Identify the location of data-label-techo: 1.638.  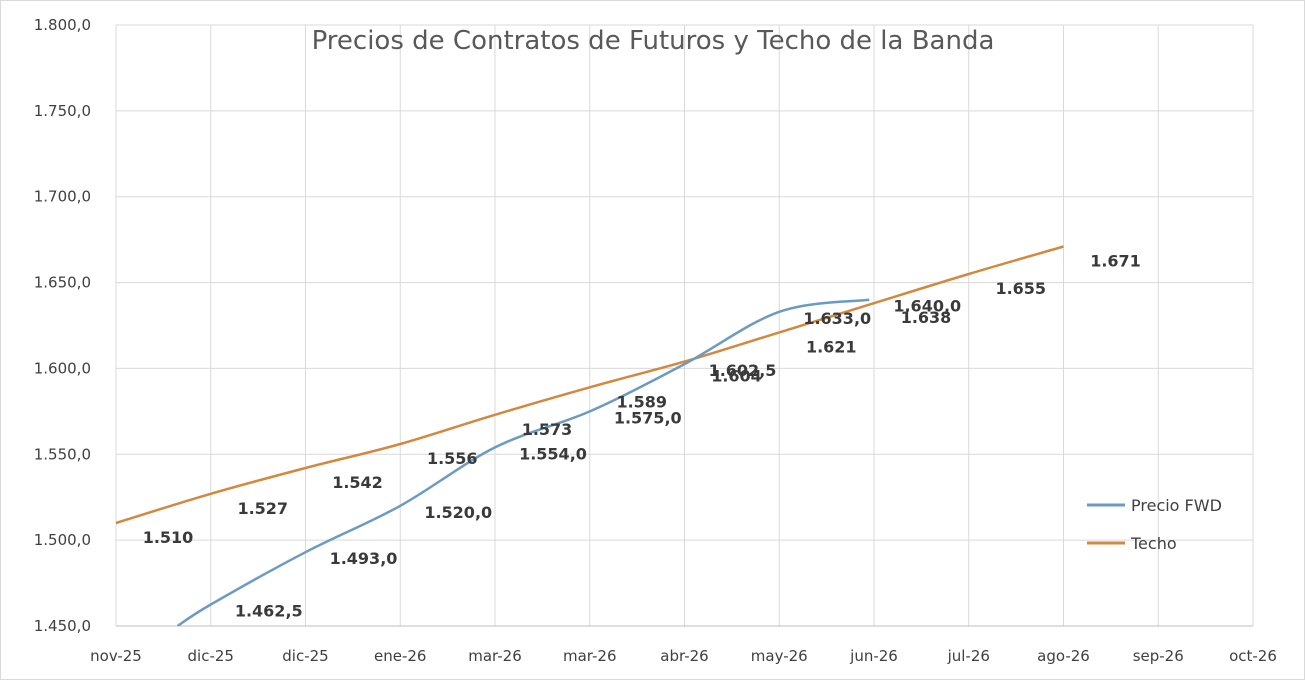
(926, 317).